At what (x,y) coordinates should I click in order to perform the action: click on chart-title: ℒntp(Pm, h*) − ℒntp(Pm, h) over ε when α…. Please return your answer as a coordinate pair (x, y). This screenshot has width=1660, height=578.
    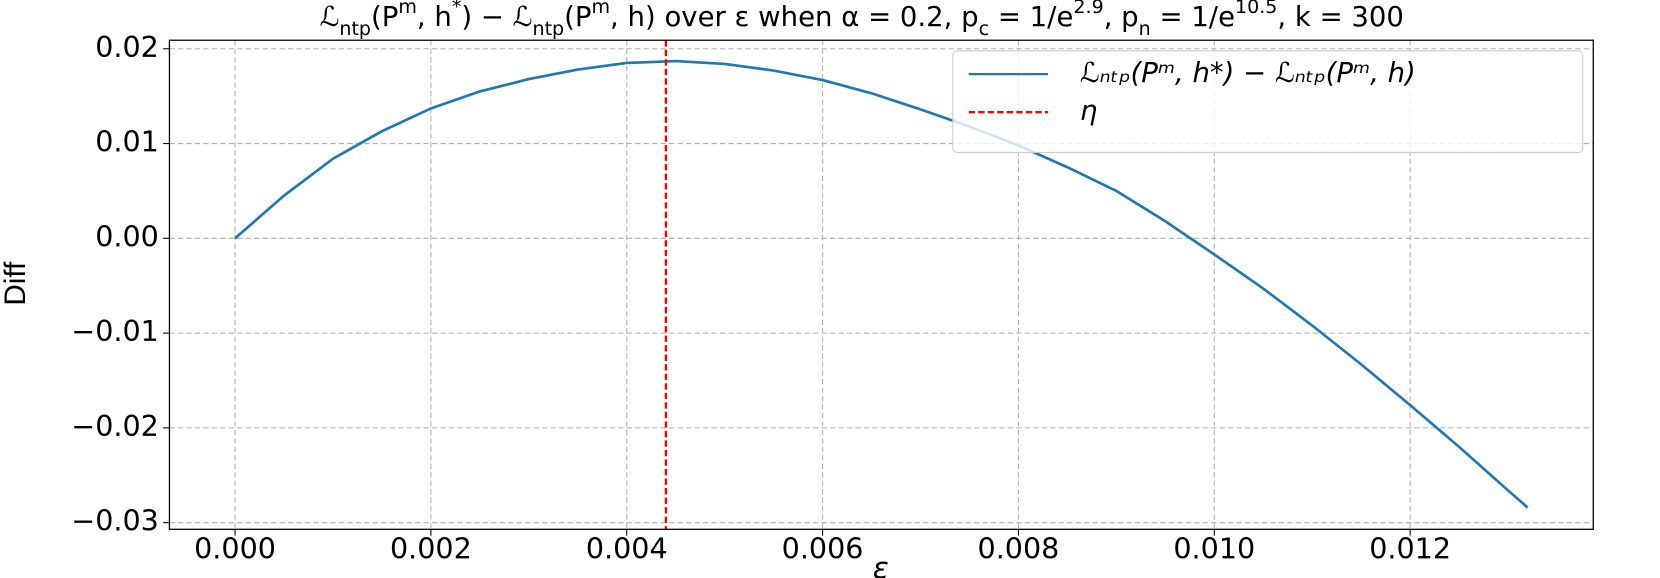
    Looking at the image, I should click on (862, 19).